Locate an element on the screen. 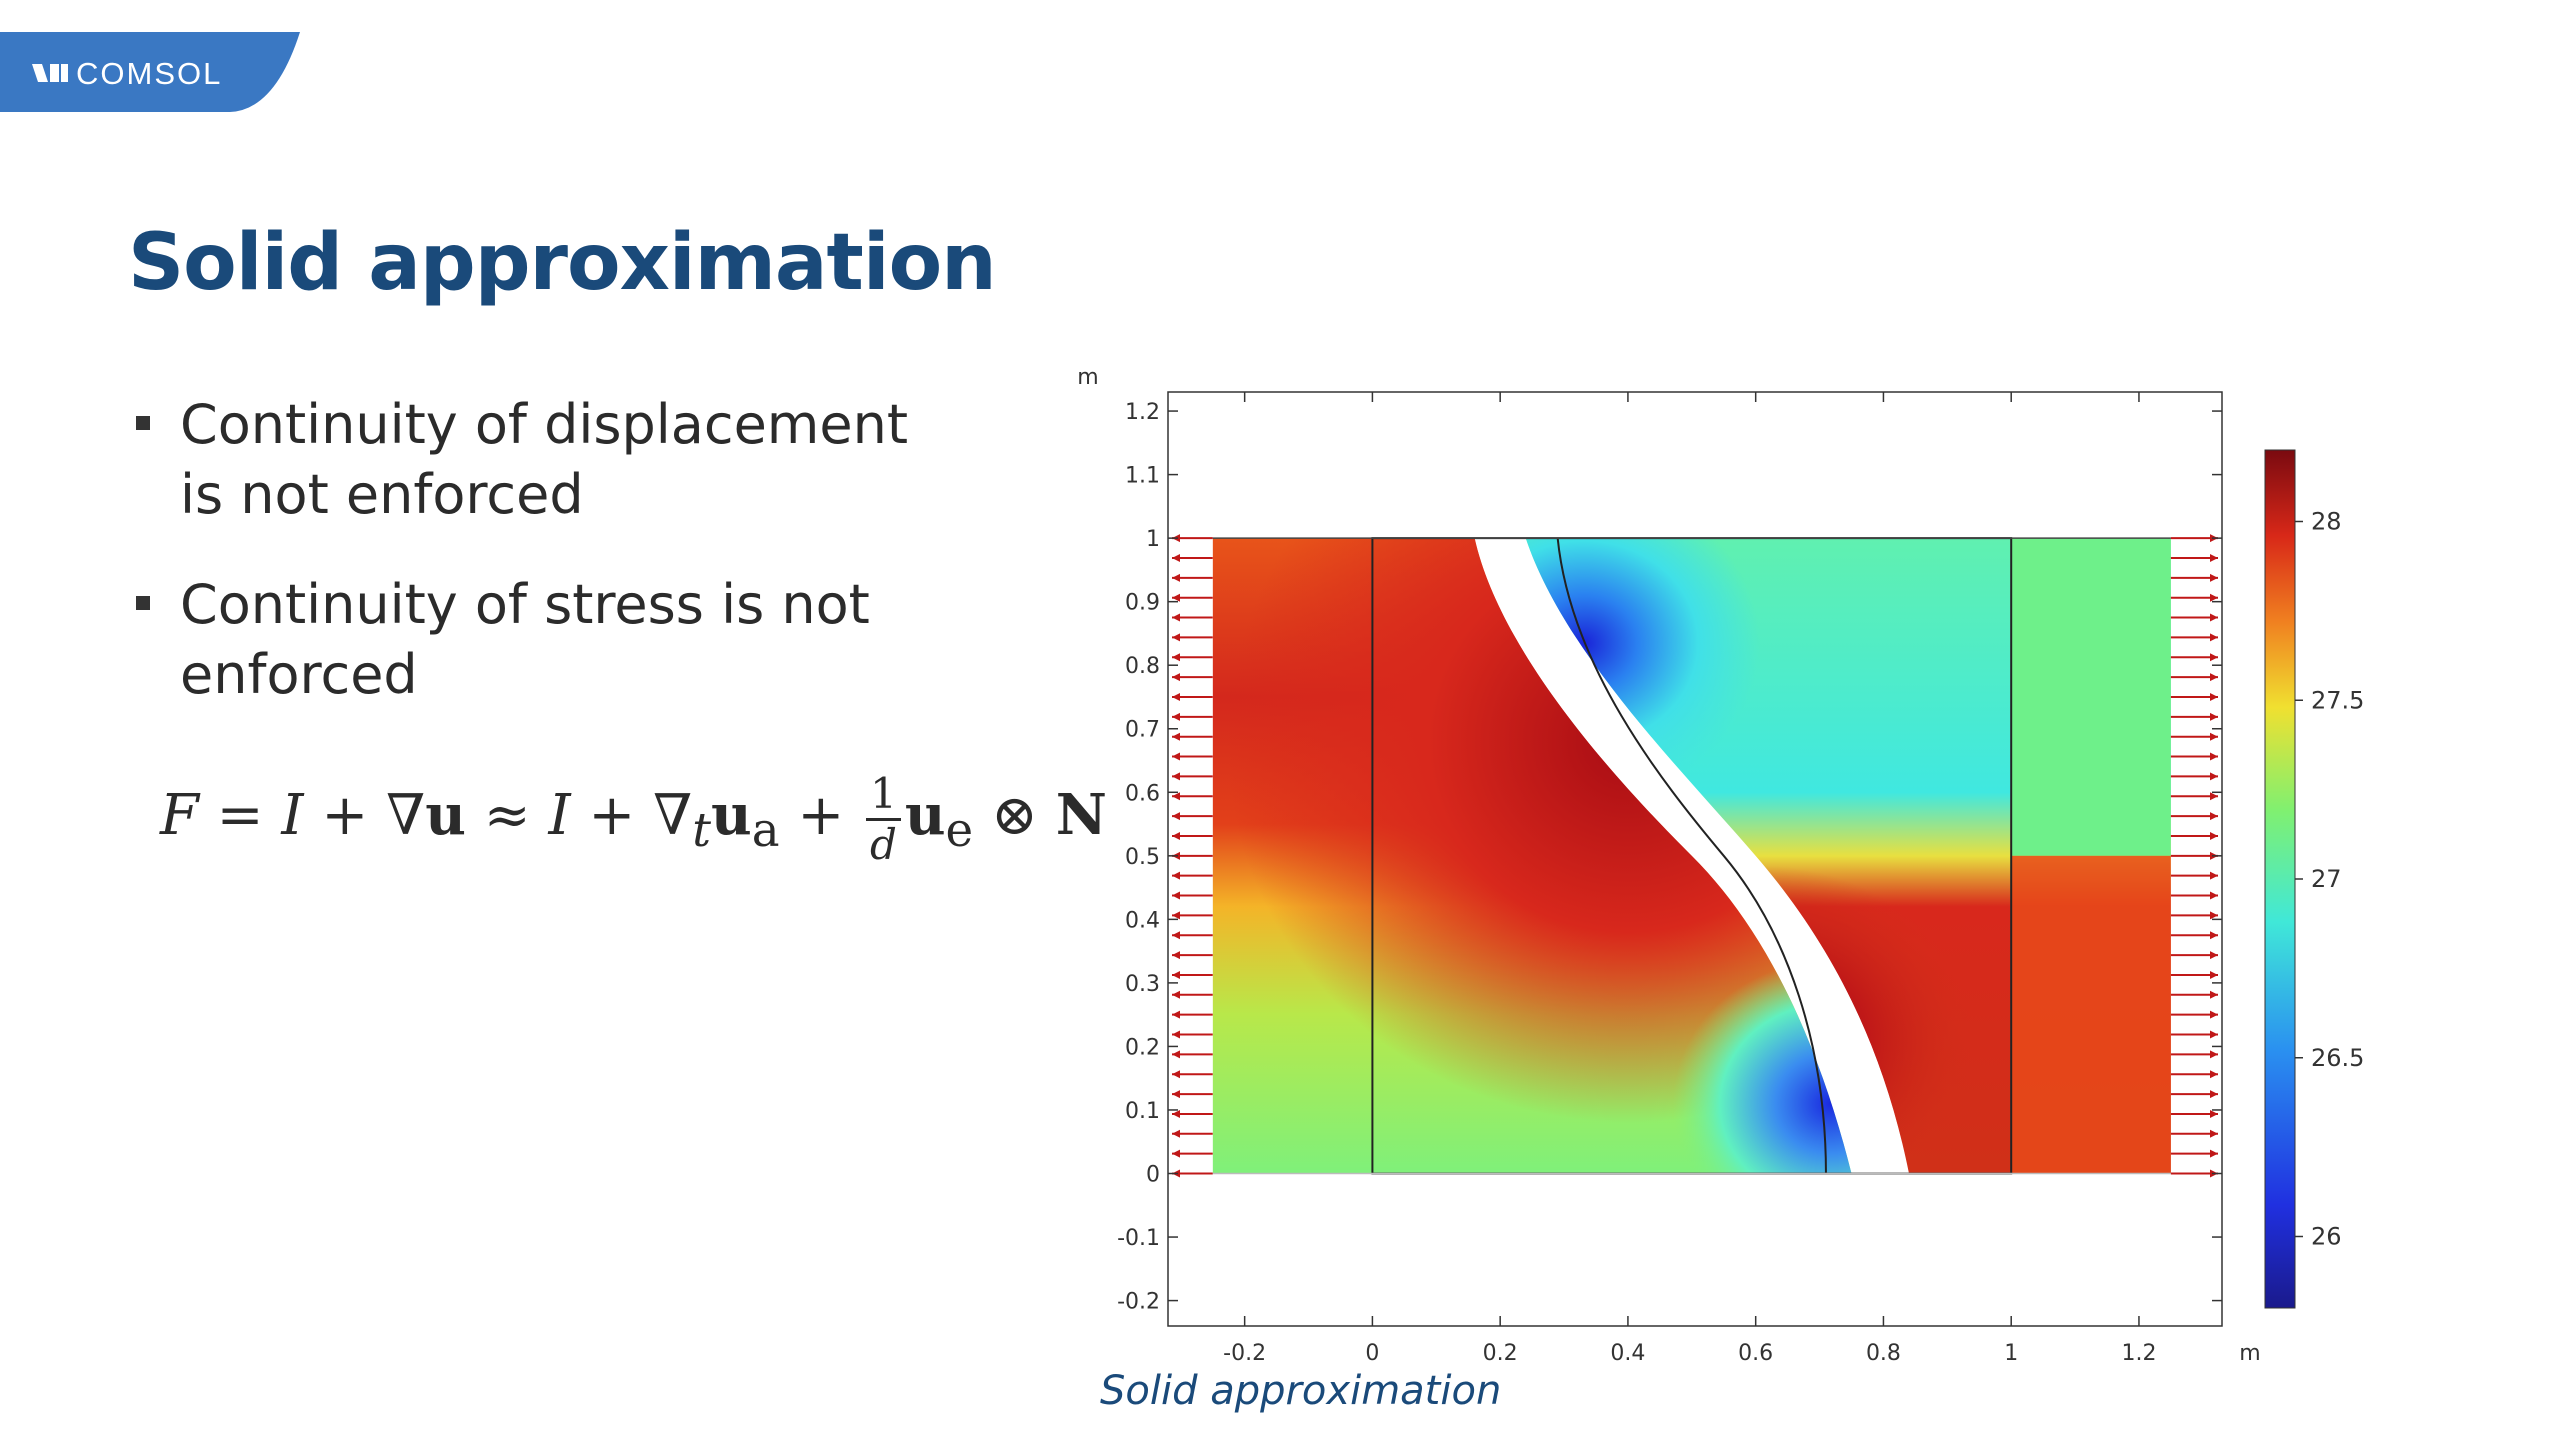 The width and height of the screenshot is (2560, 1440). x-tick-label: 1.2 is located at coordinates (2138, 1353).